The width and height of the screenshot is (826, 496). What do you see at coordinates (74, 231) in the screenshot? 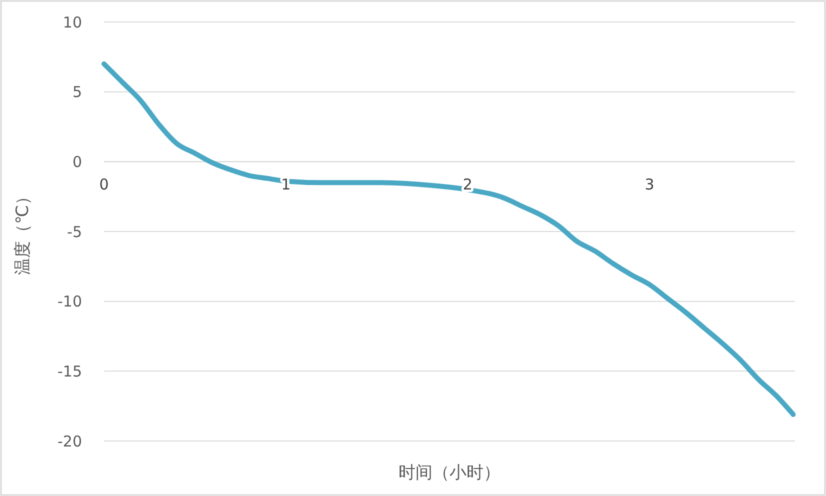
I see `y-tick-label: -5` at bounding box center [74, 231].